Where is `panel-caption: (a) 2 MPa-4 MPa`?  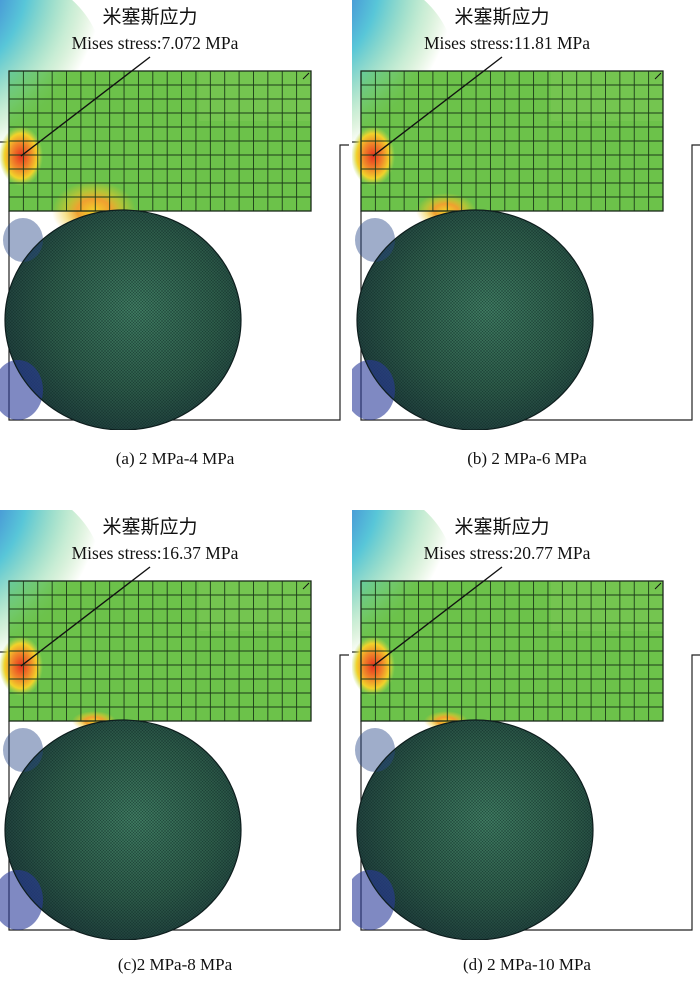 panel-caption: (a) 2 MPa-4 MPa is located at coordinates (175, 458).